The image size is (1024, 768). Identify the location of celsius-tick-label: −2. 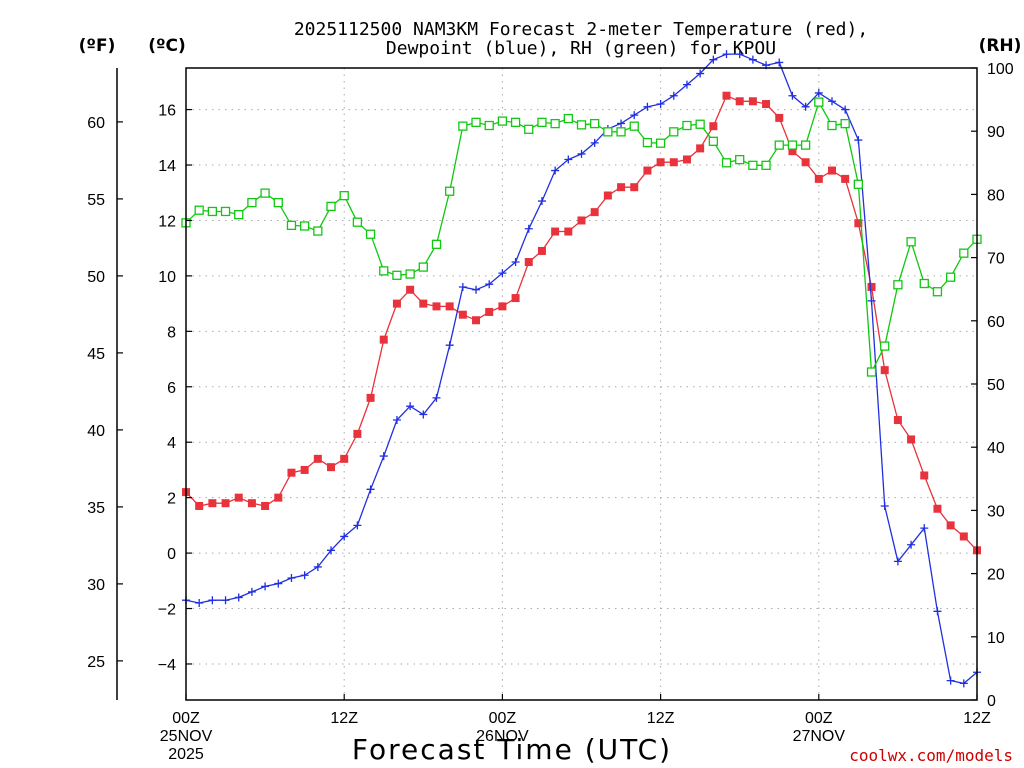
(167, 610).